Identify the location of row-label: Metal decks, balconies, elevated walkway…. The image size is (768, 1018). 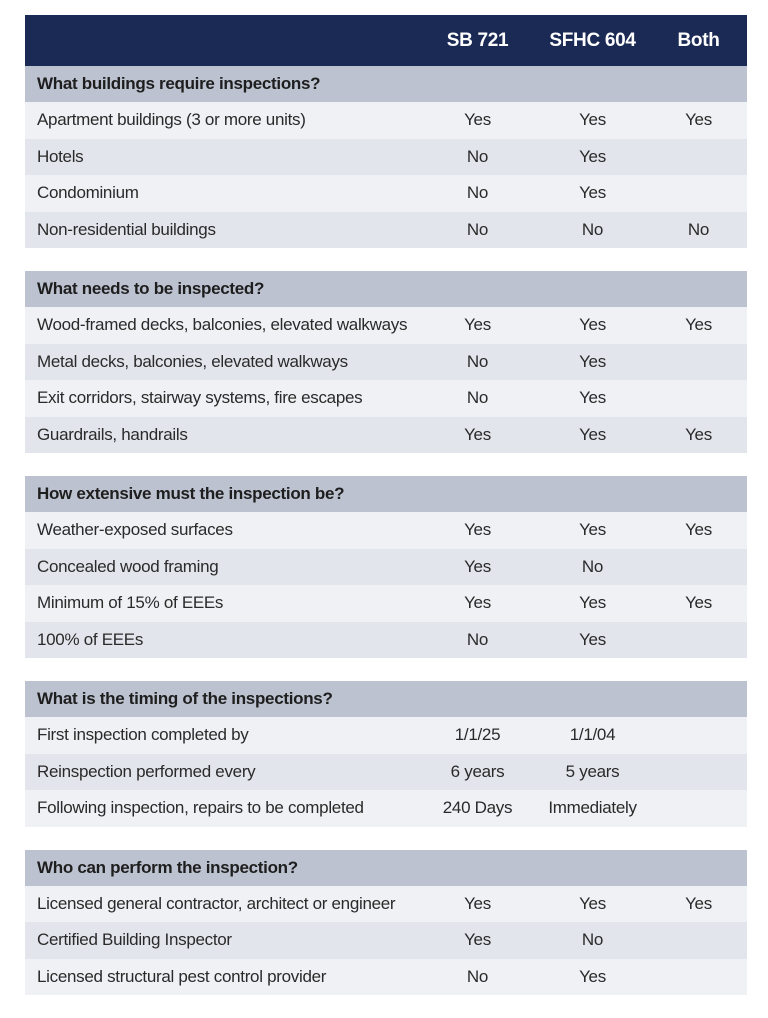
(192, 361).